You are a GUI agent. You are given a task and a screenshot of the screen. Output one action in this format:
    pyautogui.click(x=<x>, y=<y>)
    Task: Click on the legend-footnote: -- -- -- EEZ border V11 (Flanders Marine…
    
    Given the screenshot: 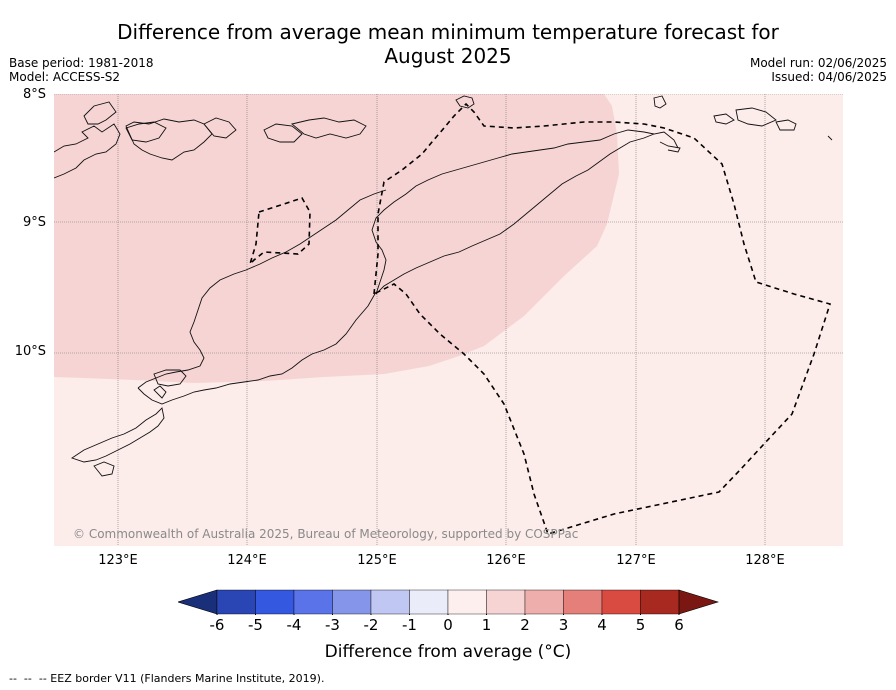 What is the action you would take?
    pyautogui.click(x=166, y=678)
    